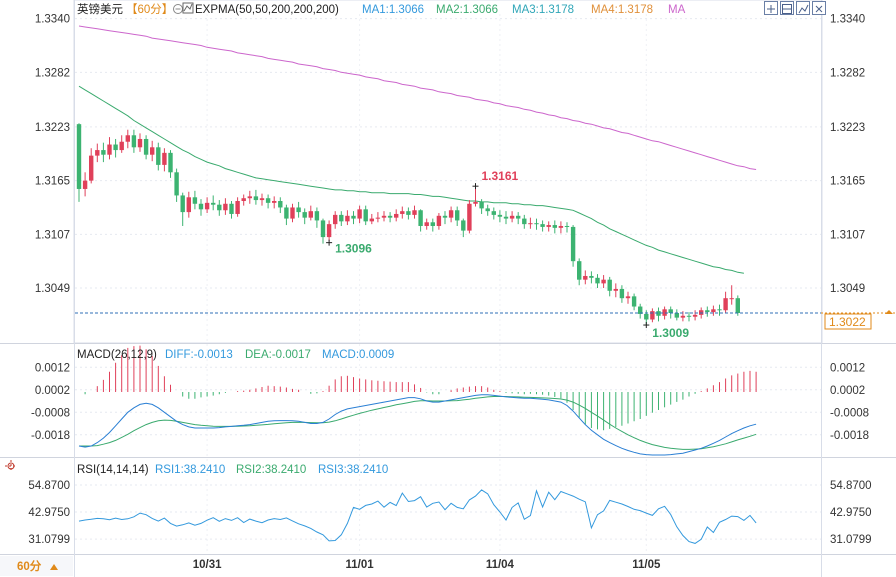  Describe the element at coordinates (49, 486) in the screenshot. I see `rsi-tick-left: 54.8700` at that location.